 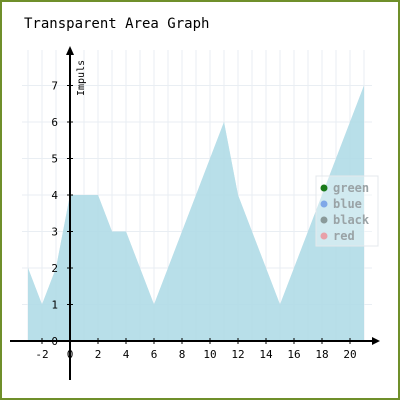 What do you see at coordinates (70, 354) in the screenshot?
I see `x-tick-label: 0` at bounding box center [70, 354].